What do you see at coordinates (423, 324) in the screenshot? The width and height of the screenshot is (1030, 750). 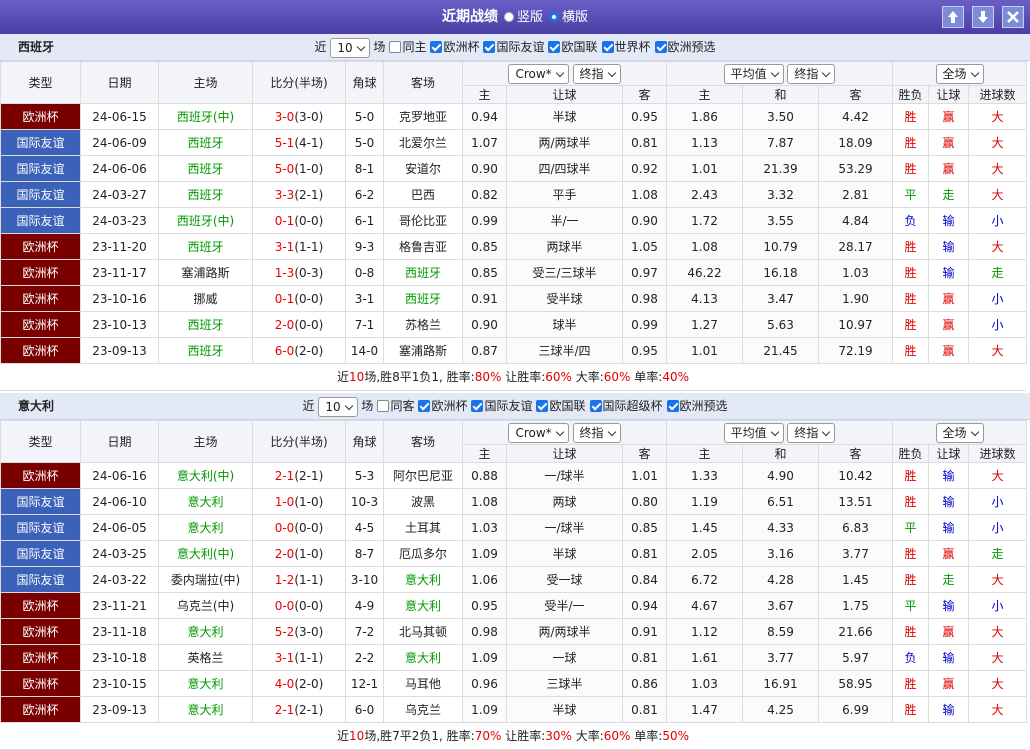 I see `away-team: 苏格兰` at bounding box center [423, 324].